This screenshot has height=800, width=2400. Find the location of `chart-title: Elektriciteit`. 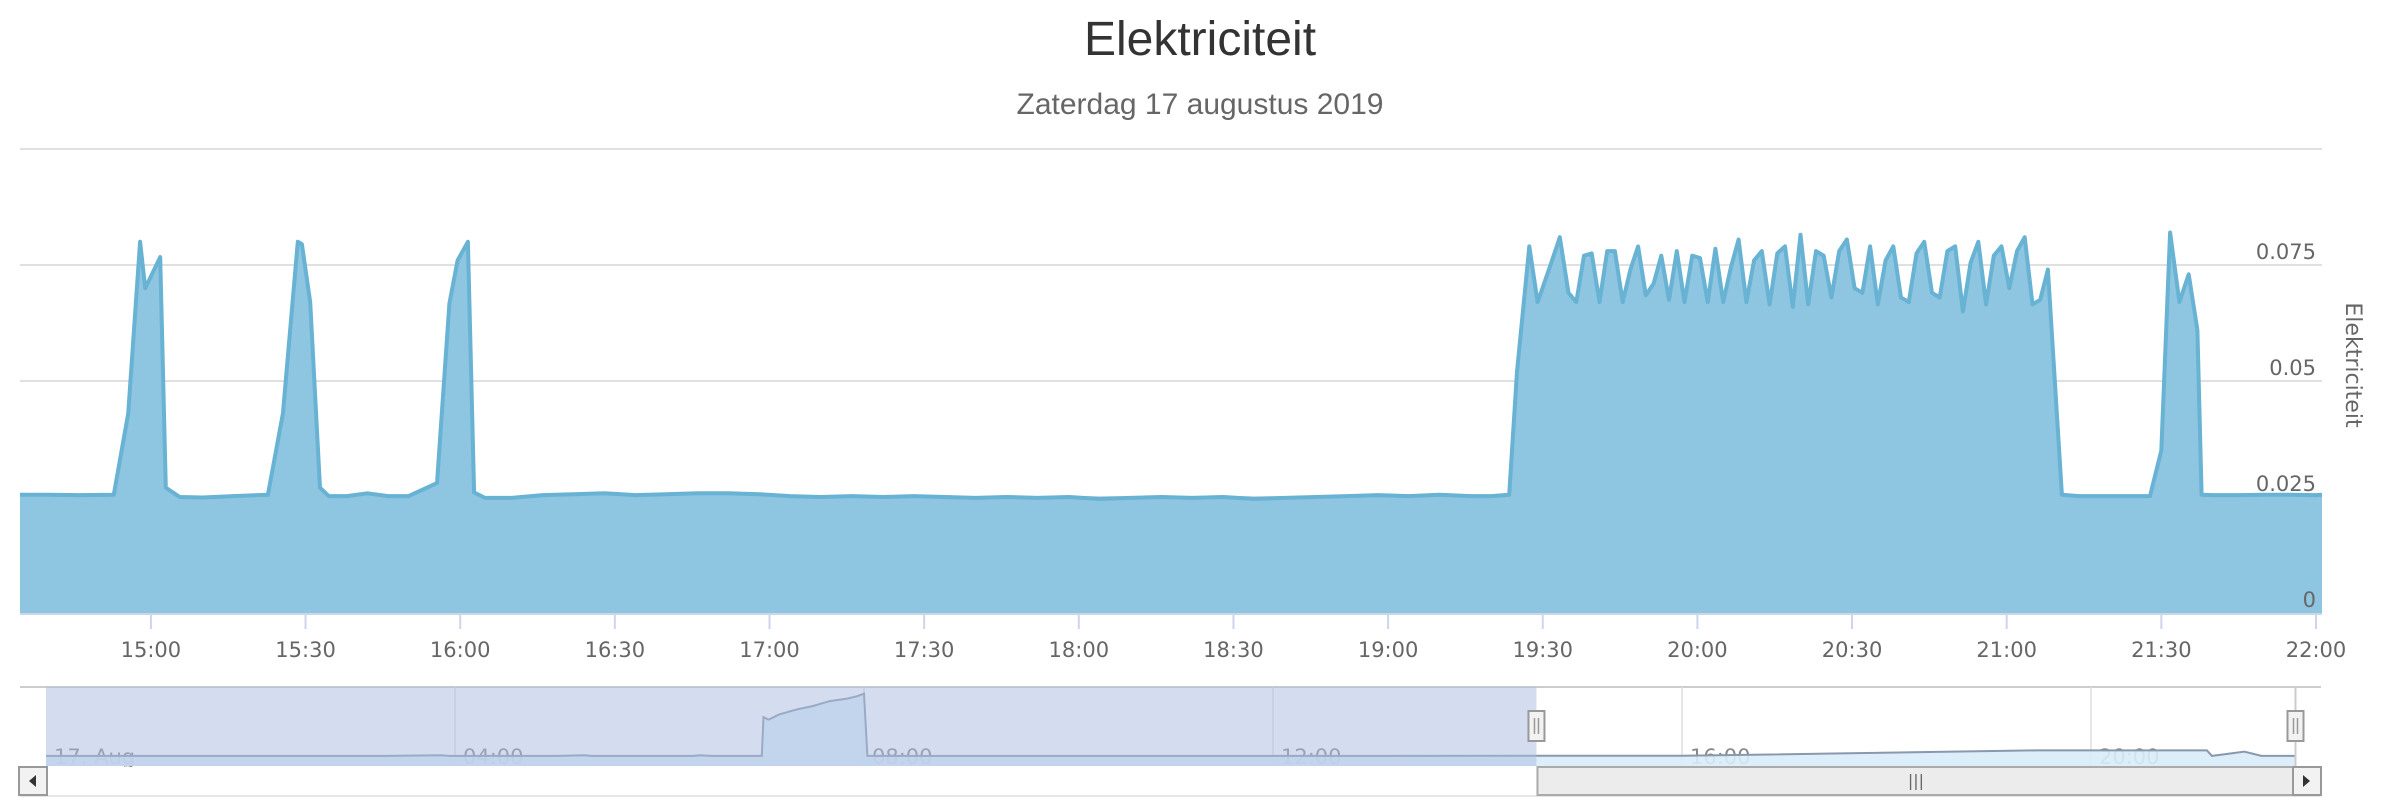

chart-title: Elektriciteit is located at coordinates (1200, 39).